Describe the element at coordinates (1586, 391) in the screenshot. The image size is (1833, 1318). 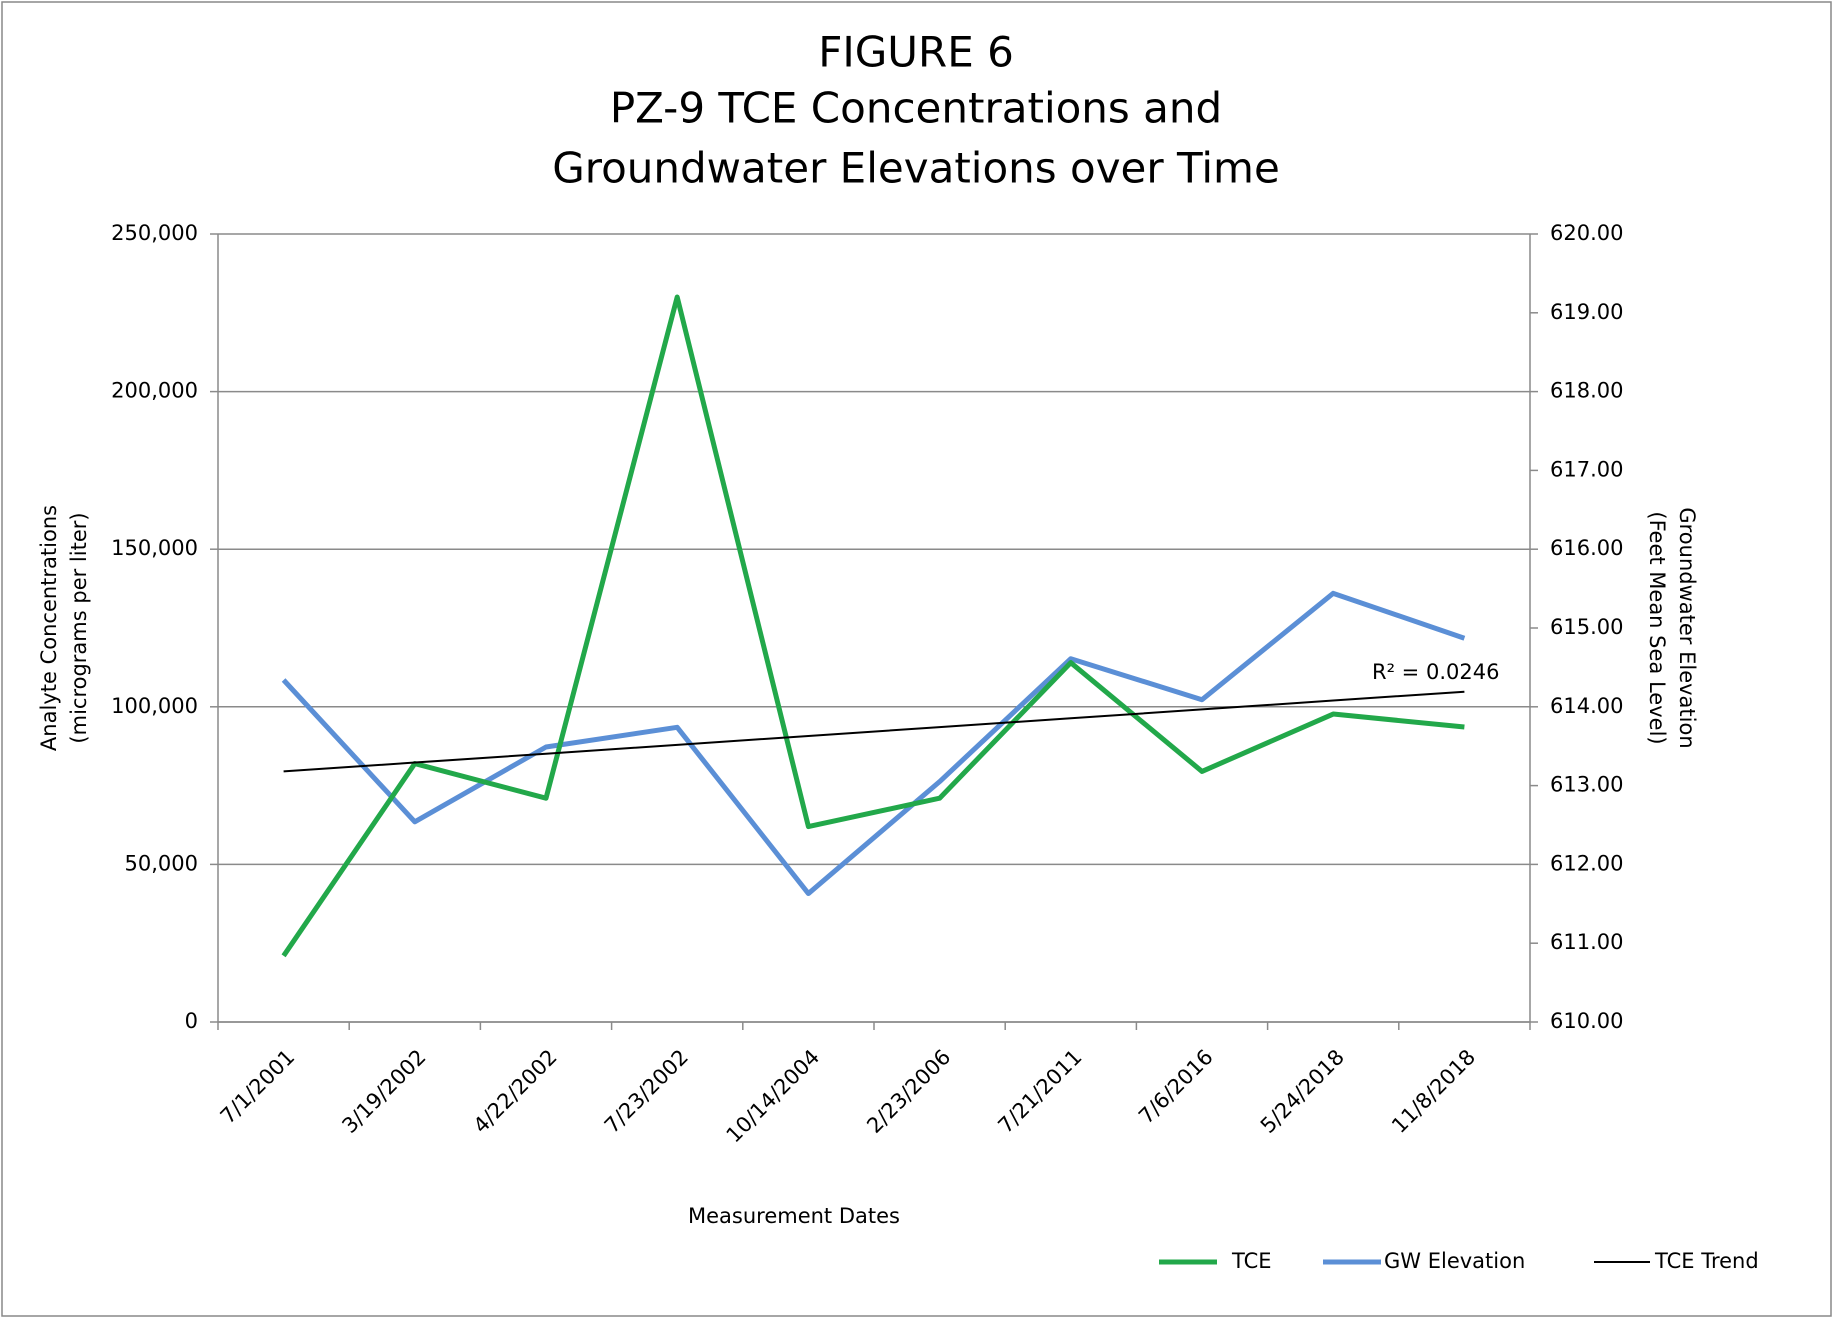
I see `y2-tick-label: 618.00` at that location.